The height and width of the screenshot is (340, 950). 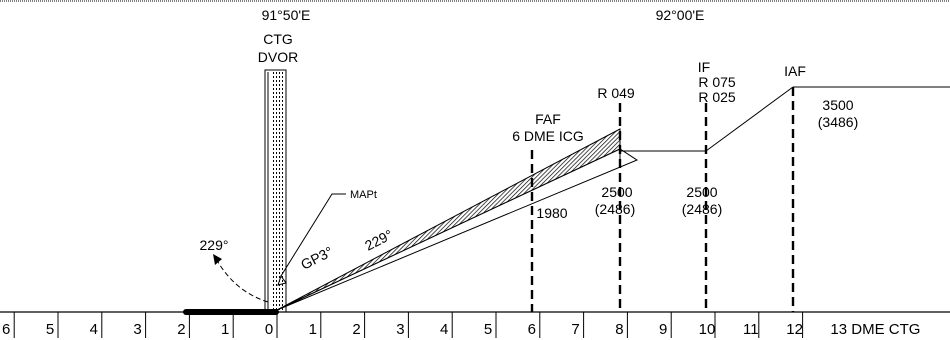 What do you see at coordinates (313, 235) in the screenshot?
I see `mapt-leader` at bounding box center [313, 235].